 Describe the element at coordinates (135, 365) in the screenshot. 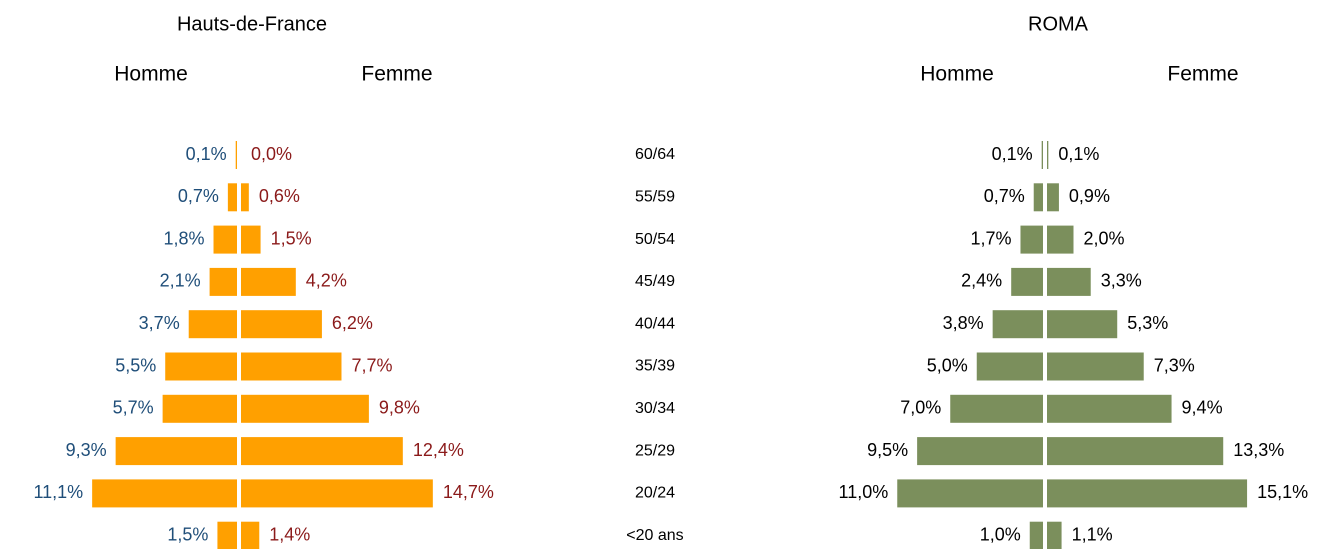

I see `value-label: 5,5%` at that location.